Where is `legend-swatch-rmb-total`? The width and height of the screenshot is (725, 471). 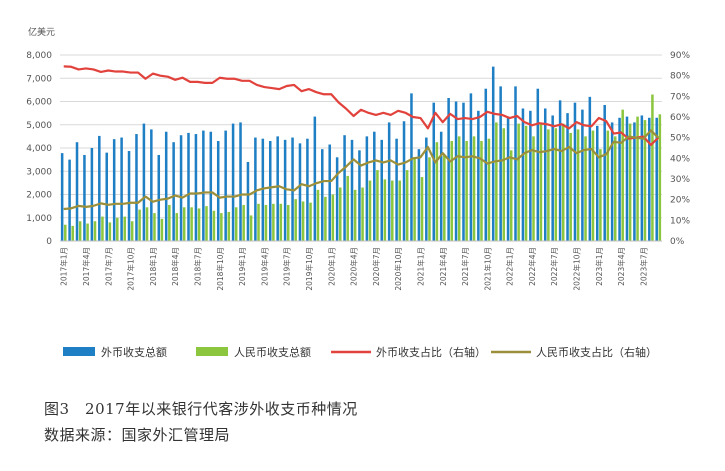
legend-swatch-rmb-total is located at coordinates (212, 351).